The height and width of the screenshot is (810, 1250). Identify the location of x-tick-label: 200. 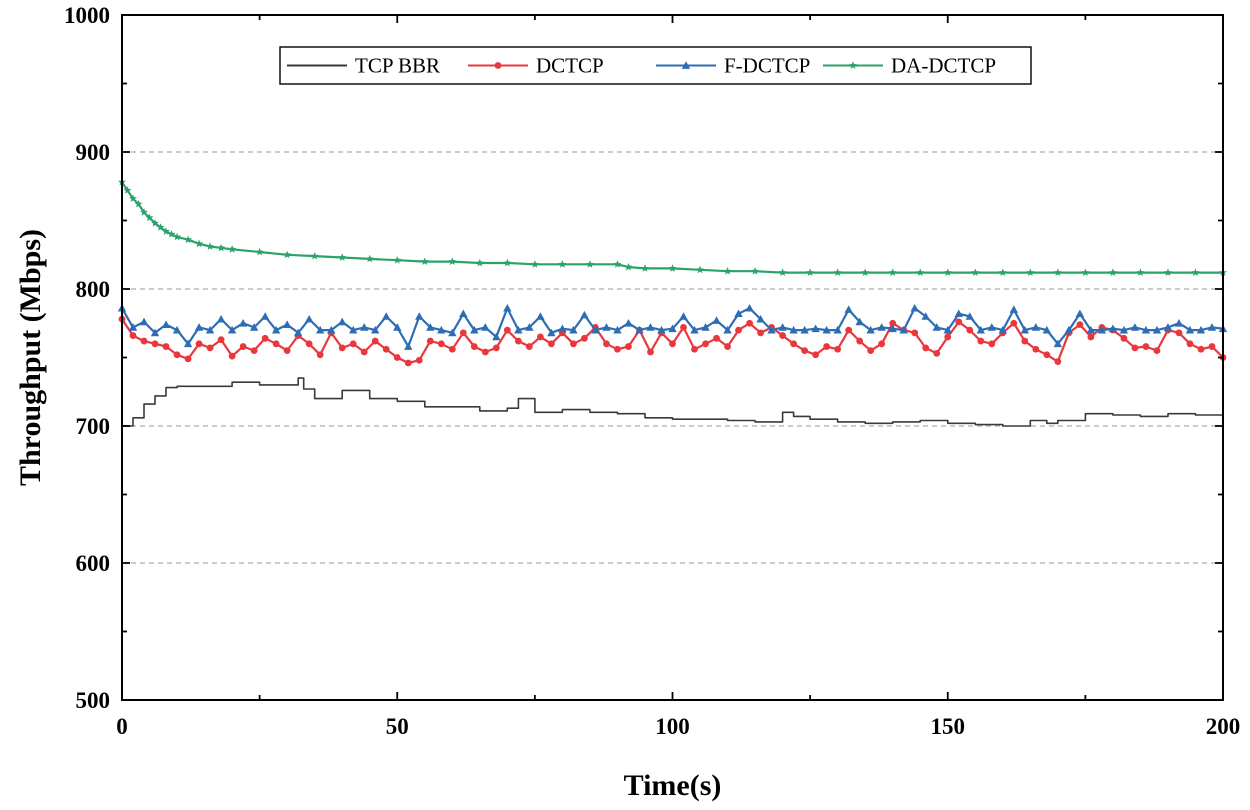
(1223, 726).